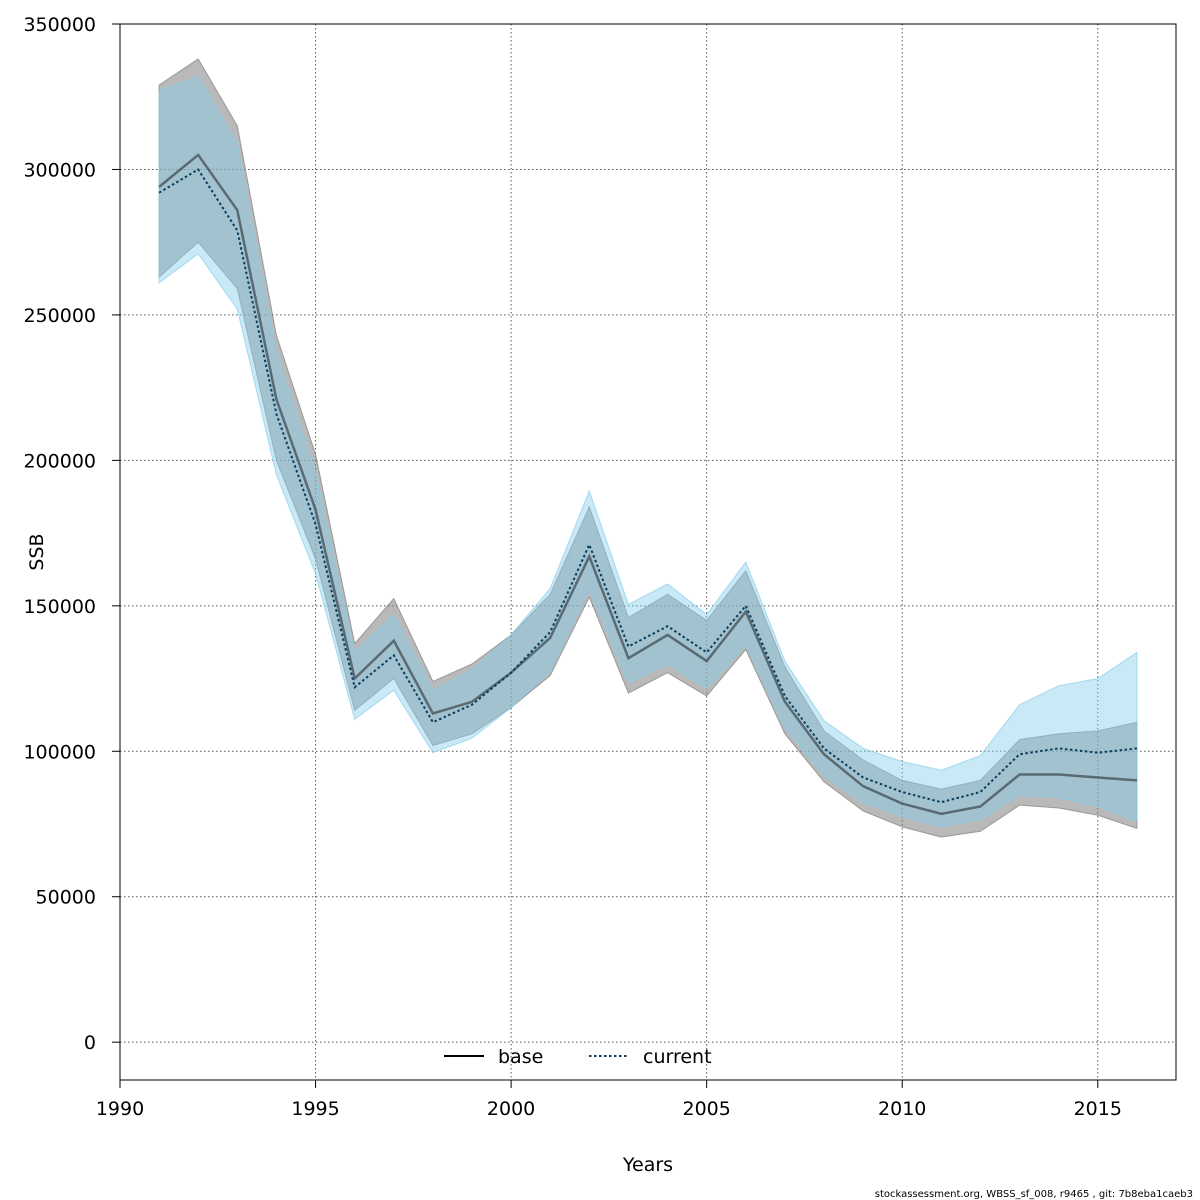  What do you see at coordinates (59, 170) in the screenshot?
I see `y-tick-label: 300000` at bounding box center [59, 170].